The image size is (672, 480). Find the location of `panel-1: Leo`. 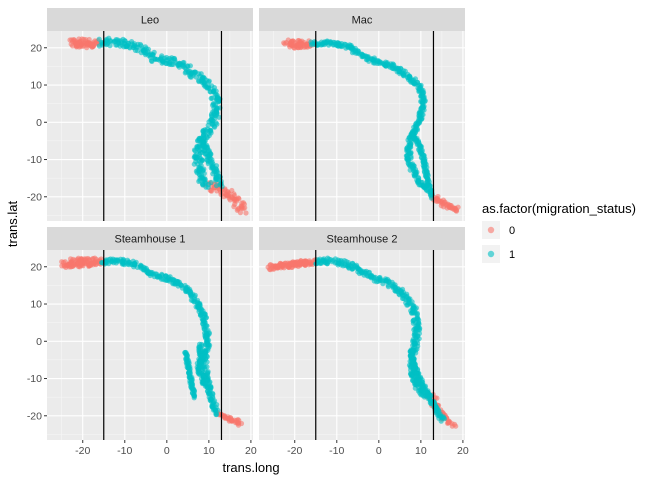

panel-1: Leo is located at coordinates (150, 114).